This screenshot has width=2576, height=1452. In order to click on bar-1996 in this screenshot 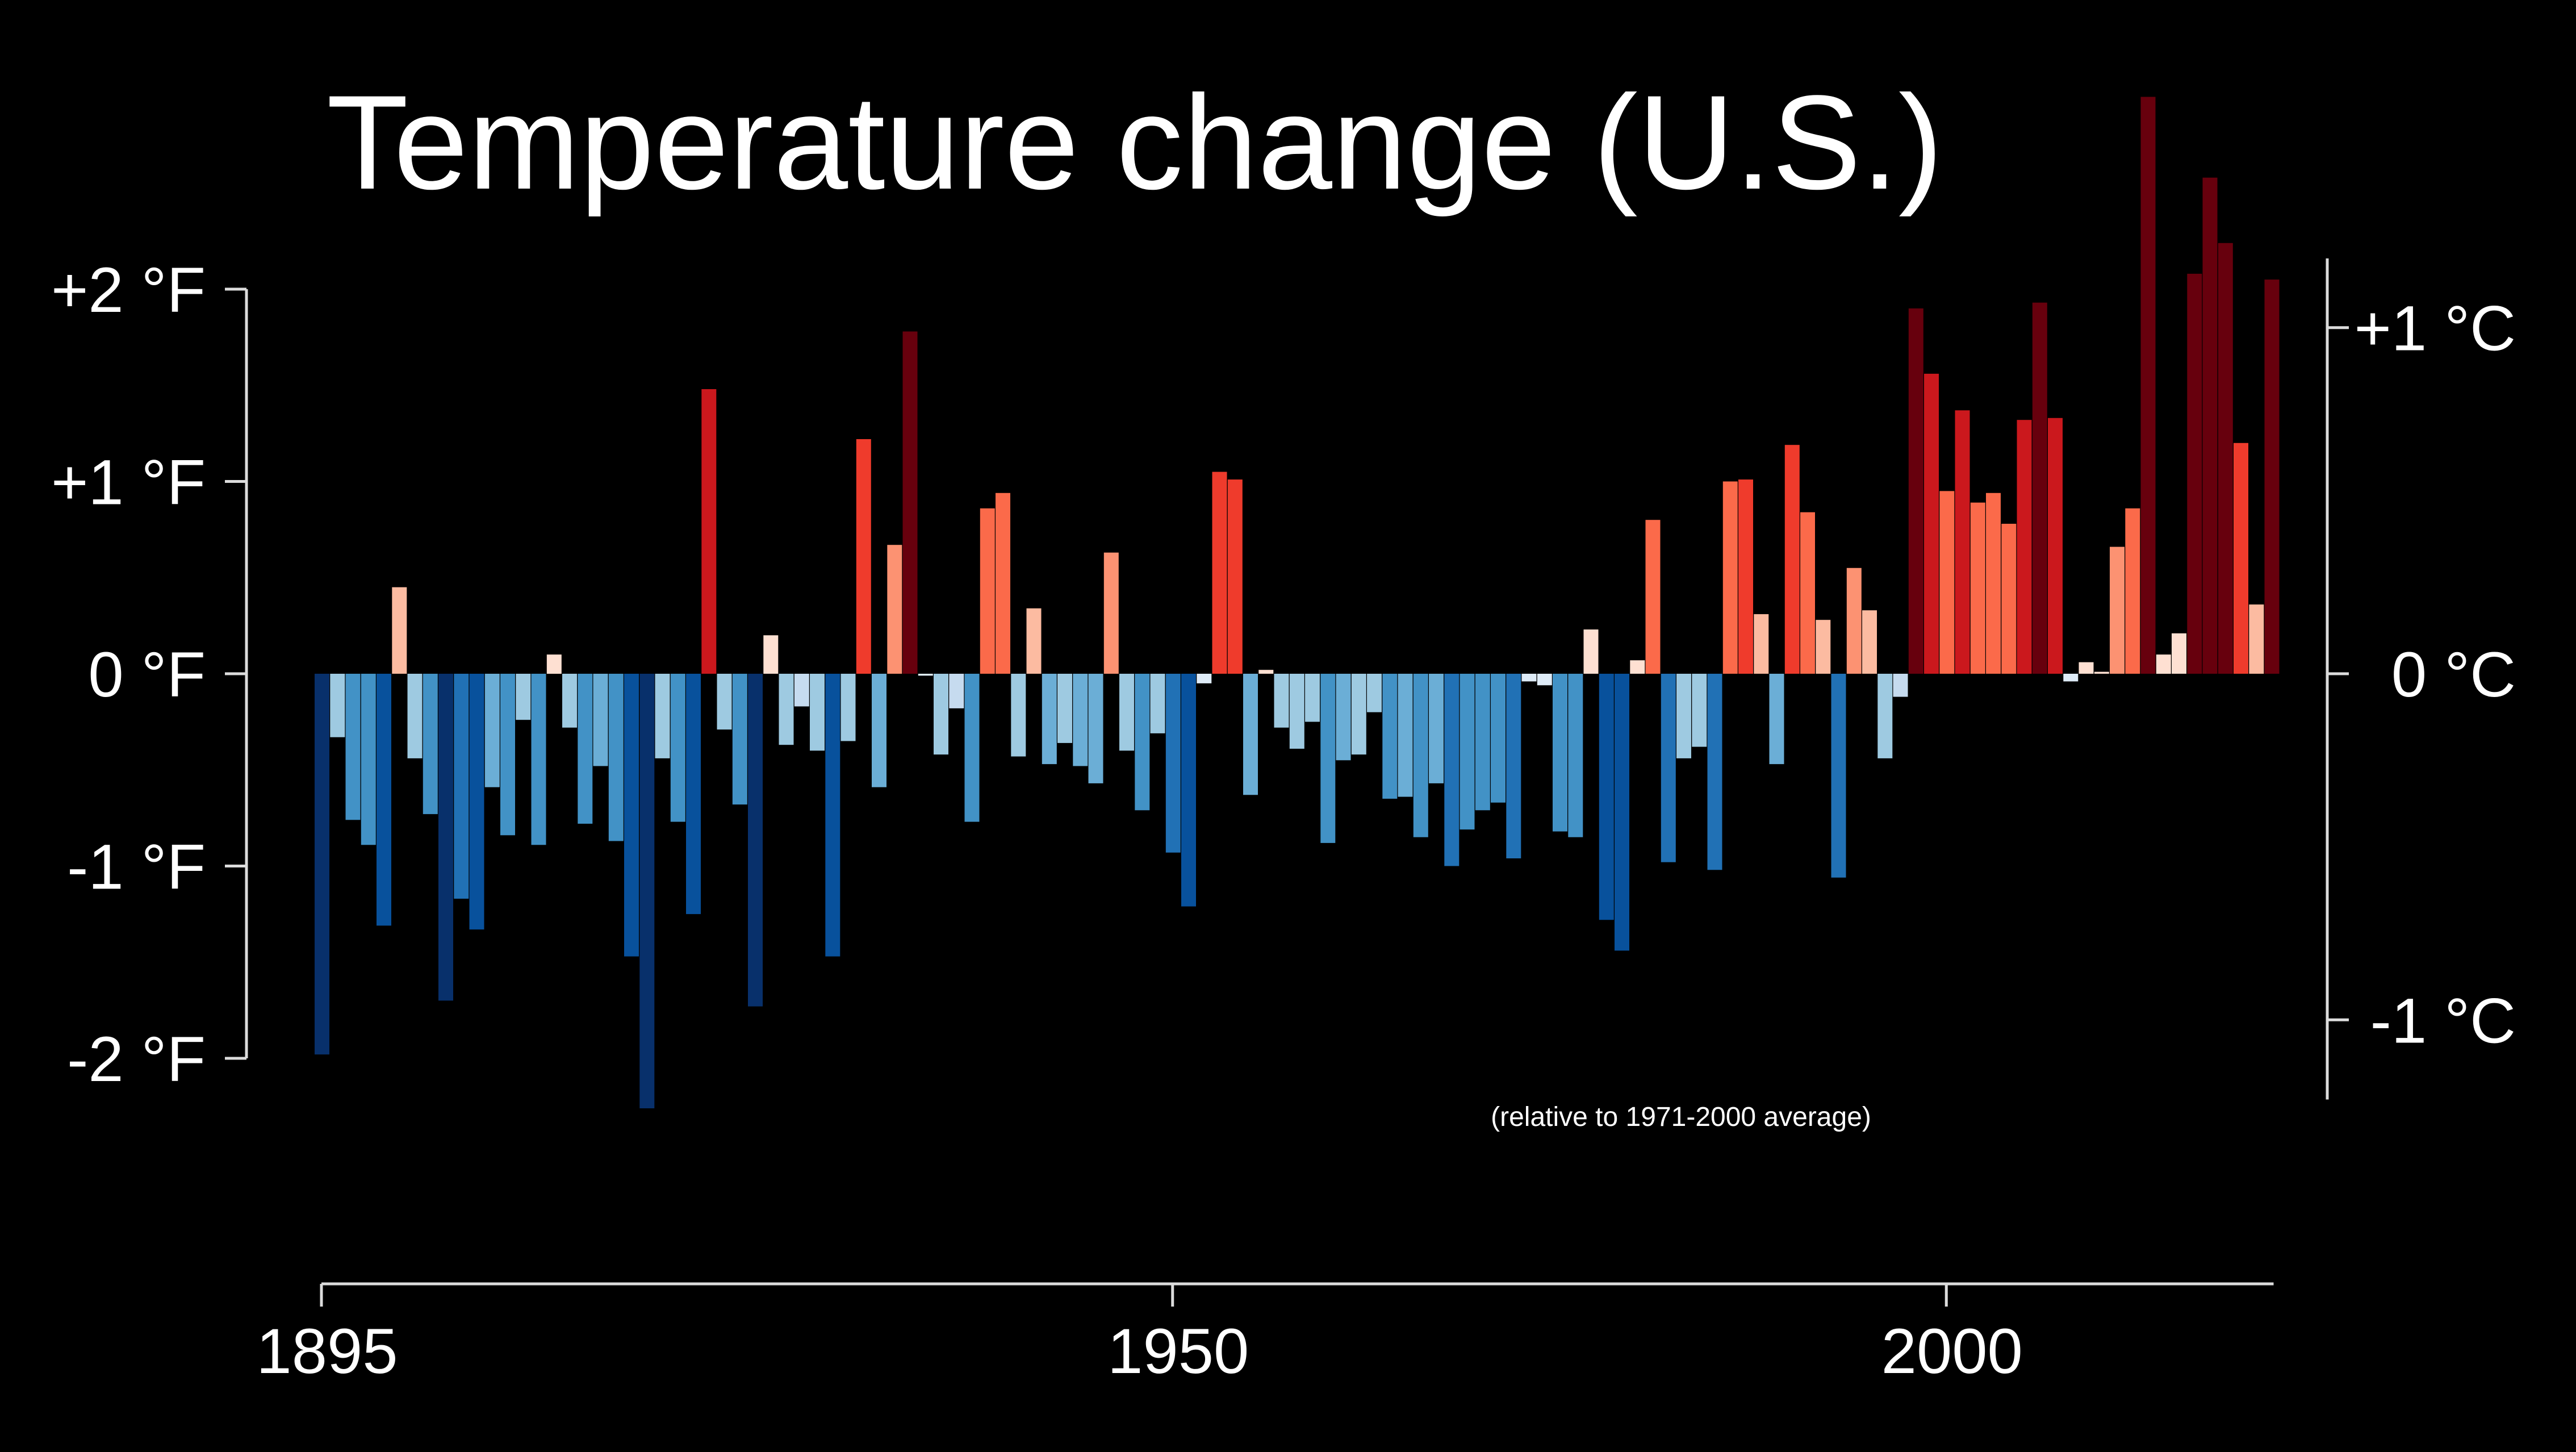, I will do `click(1885, 716)`.